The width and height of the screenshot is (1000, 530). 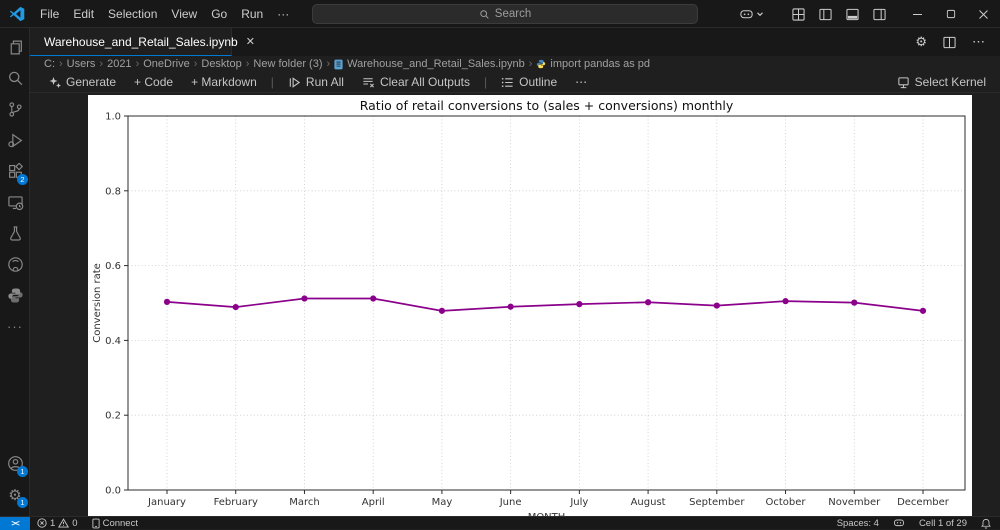 What do you see at coordinates (717, 502) in the screenshot?
I see `svg-text: September` at bounding box center [717, 502].